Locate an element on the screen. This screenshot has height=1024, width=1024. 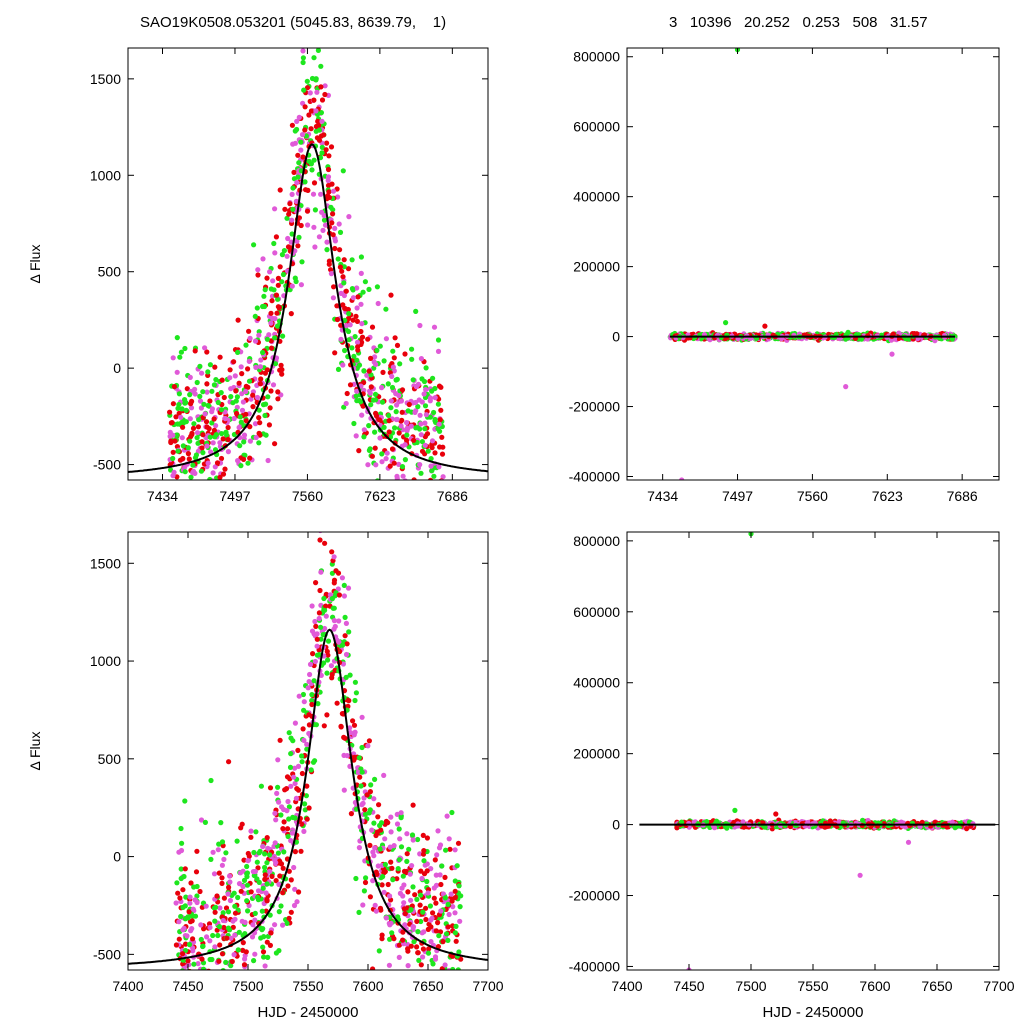
x-tick-label: 7560 is located at coordinates (307, 496).